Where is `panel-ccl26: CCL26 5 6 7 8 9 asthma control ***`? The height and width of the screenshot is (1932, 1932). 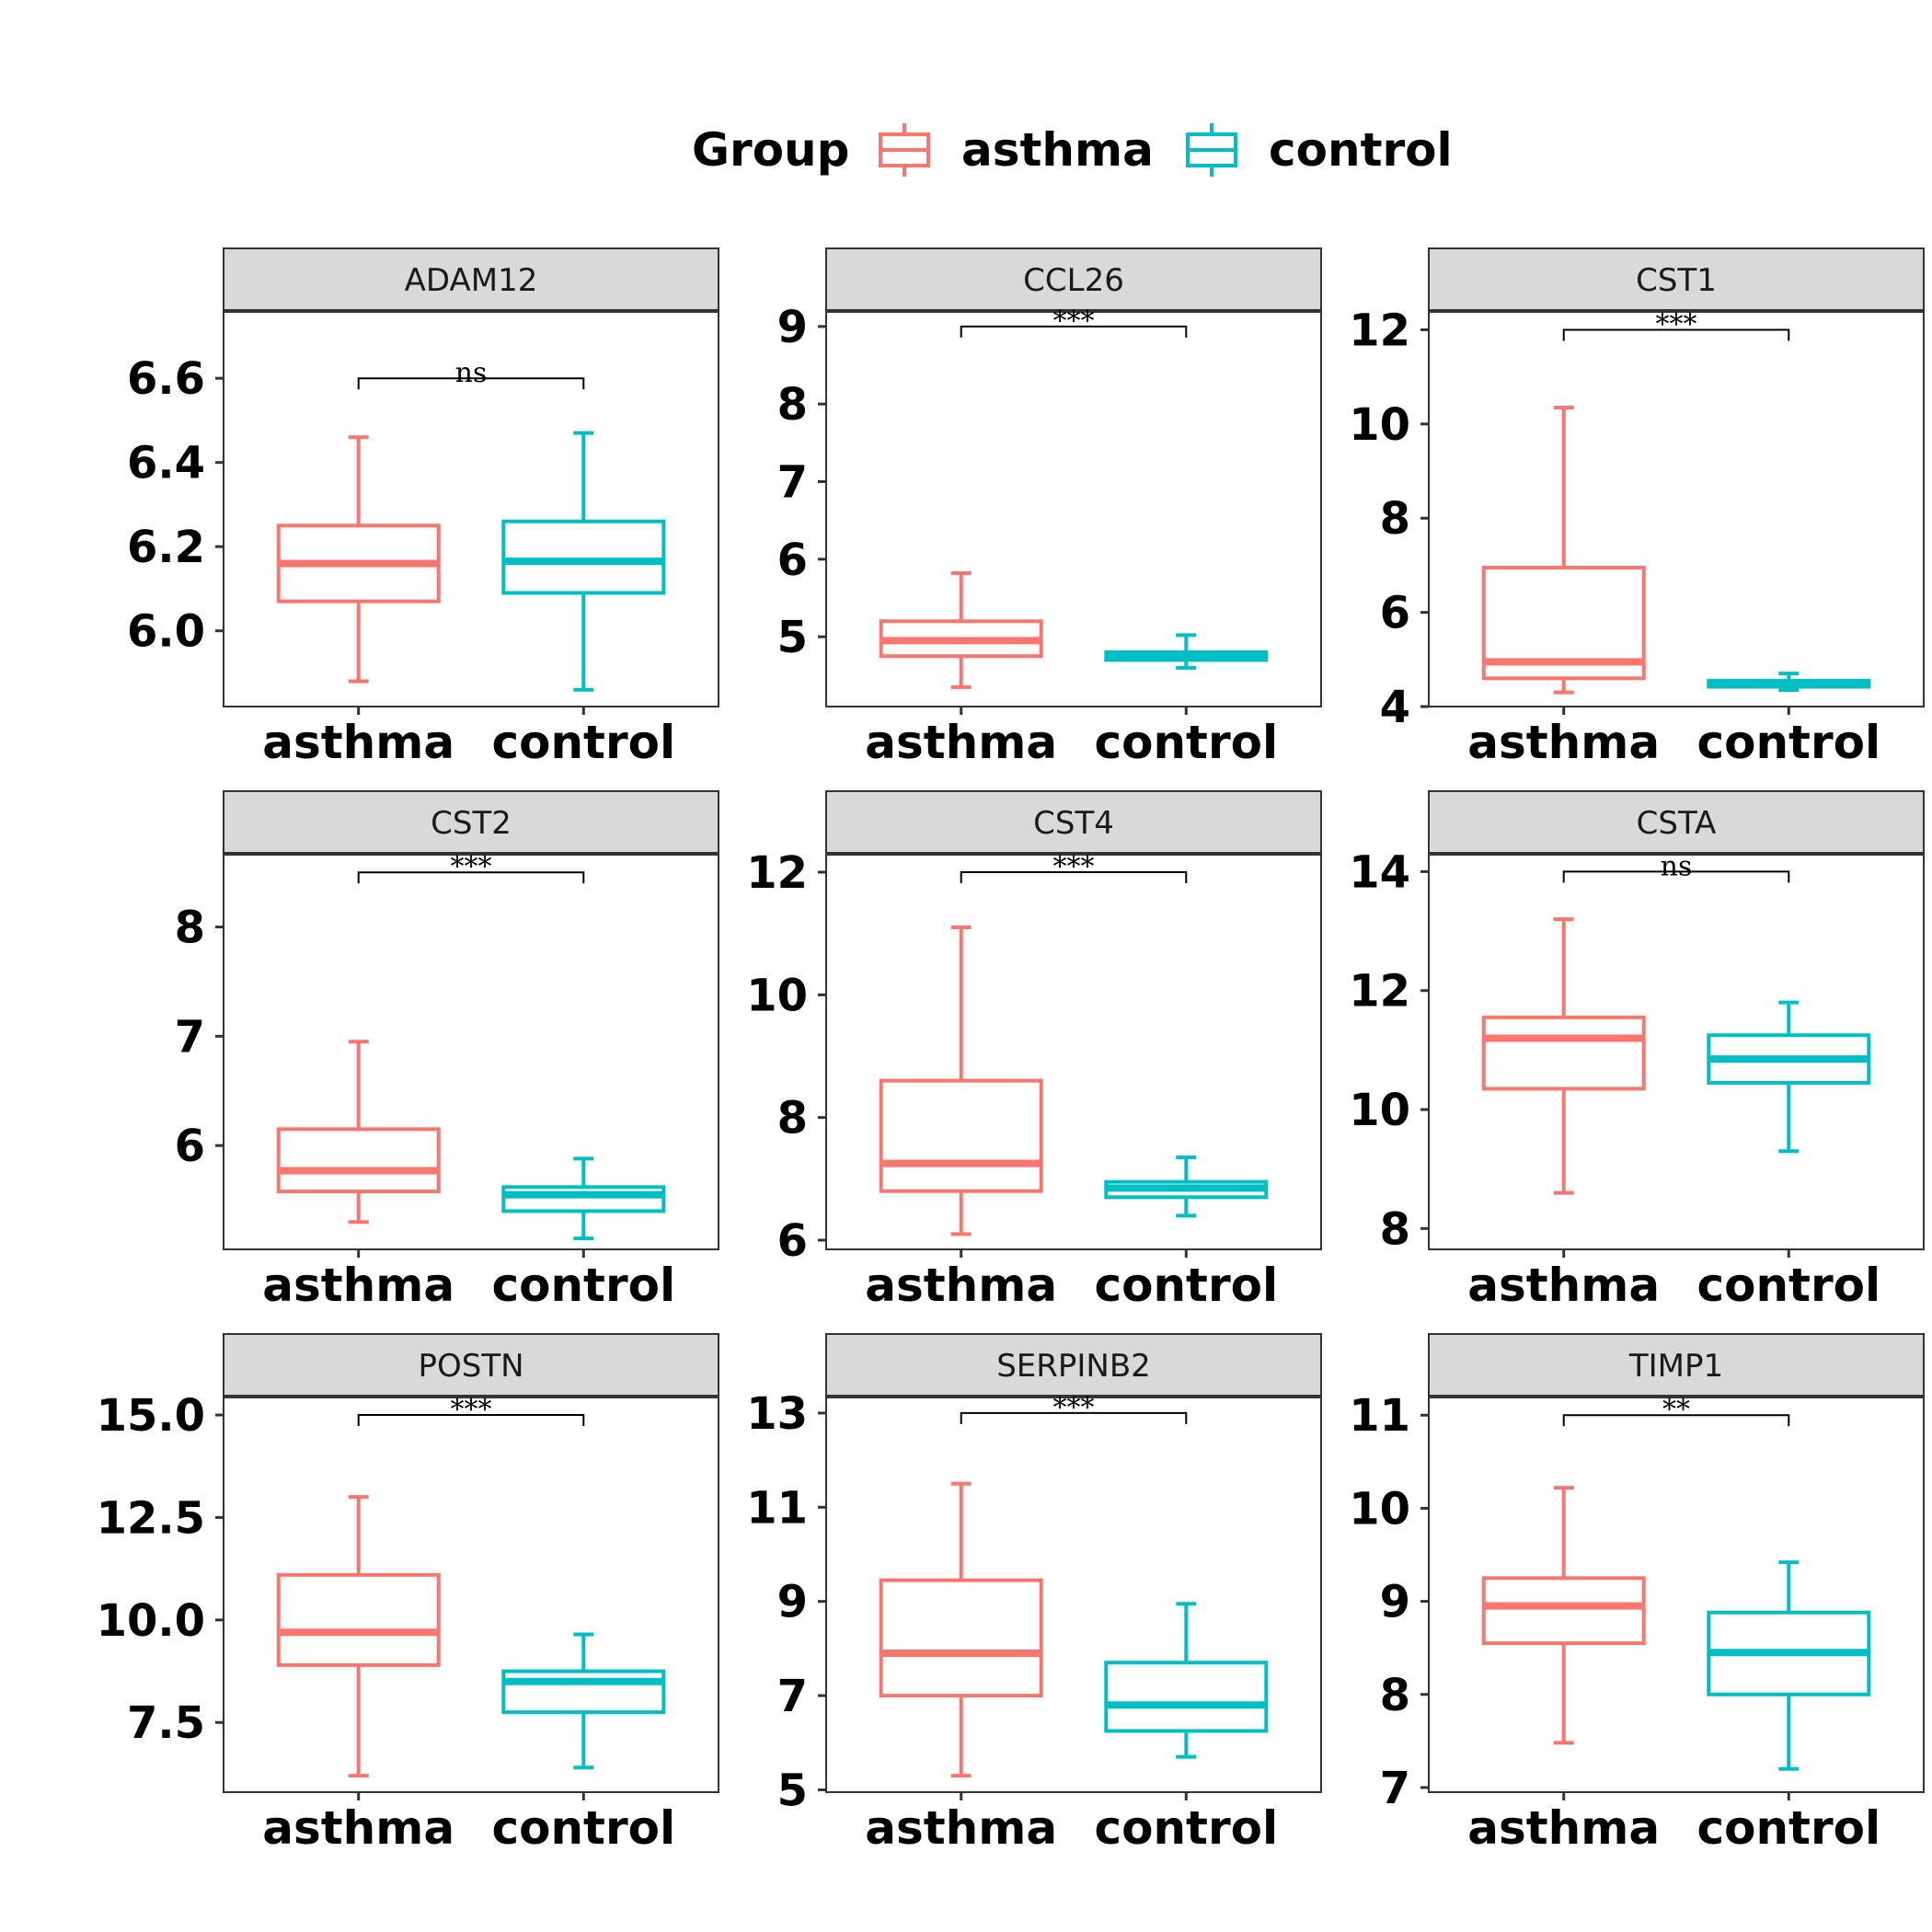 panel-ccl26: CCL26 5 6 7 8 9 asthma control *** is located at coordinates (1049, 508).